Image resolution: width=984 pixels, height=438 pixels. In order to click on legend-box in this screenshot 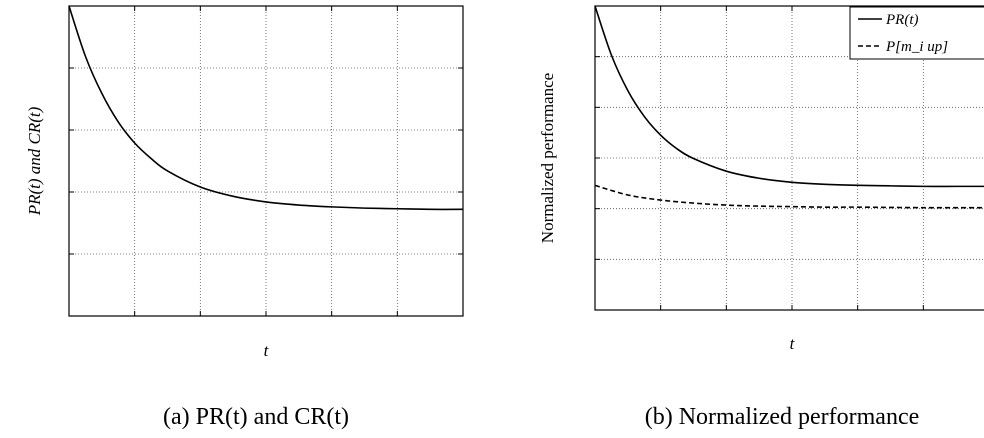, I will do `click(916, 33)`.